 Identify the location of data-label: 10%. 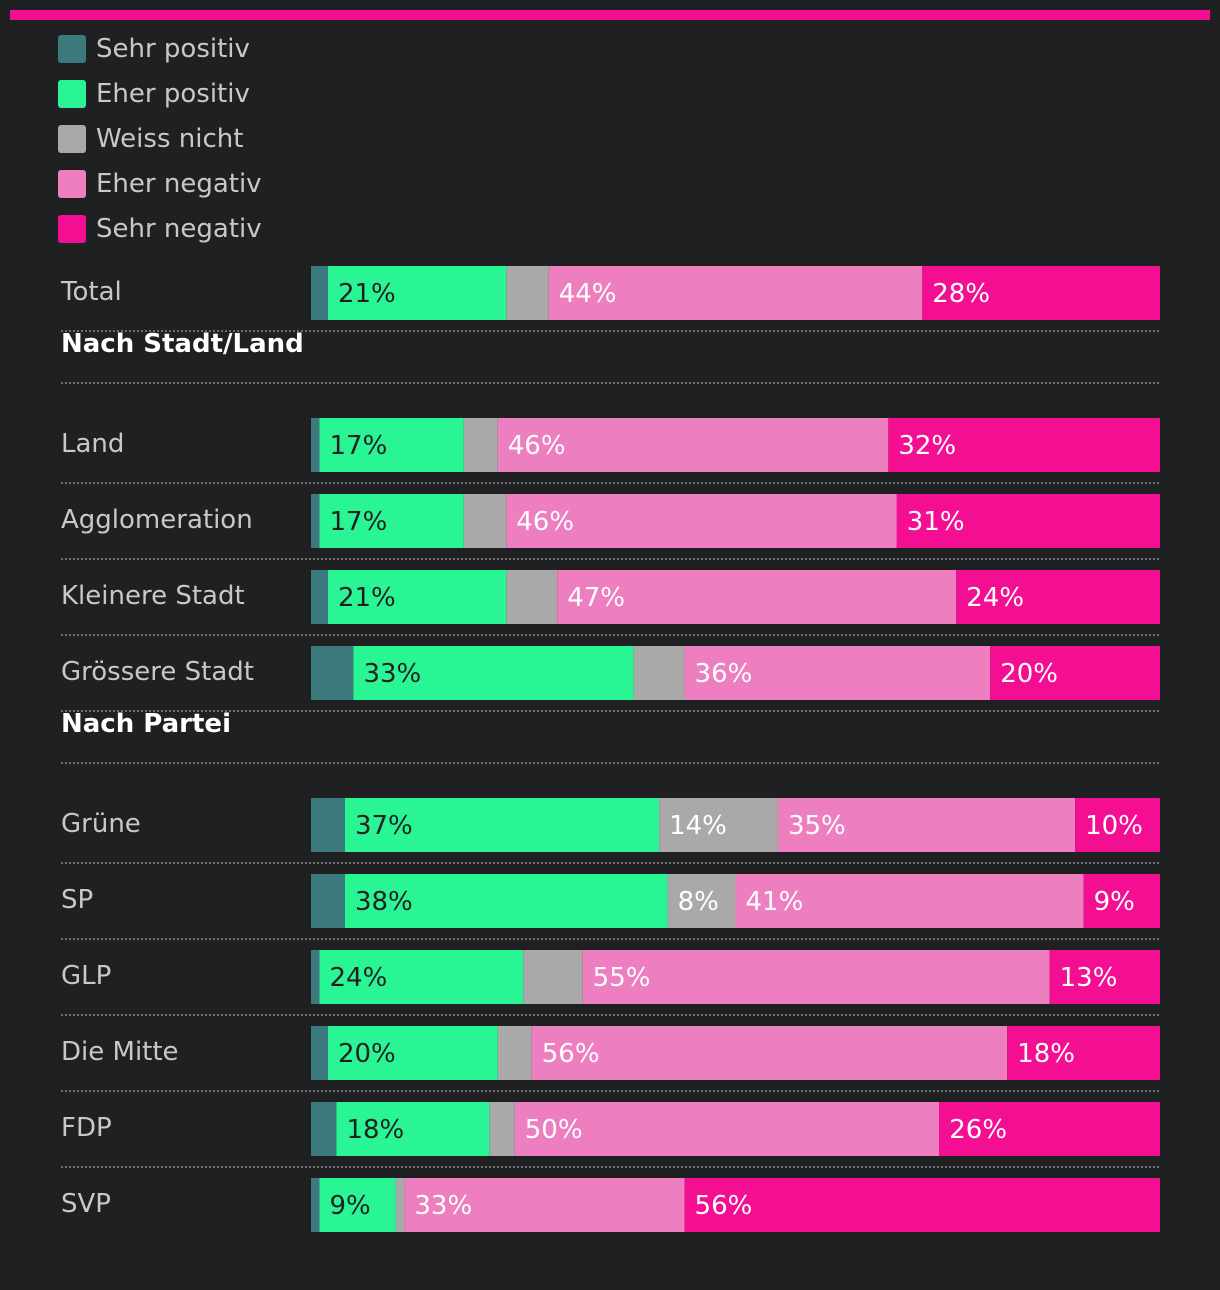
(1114, 826).